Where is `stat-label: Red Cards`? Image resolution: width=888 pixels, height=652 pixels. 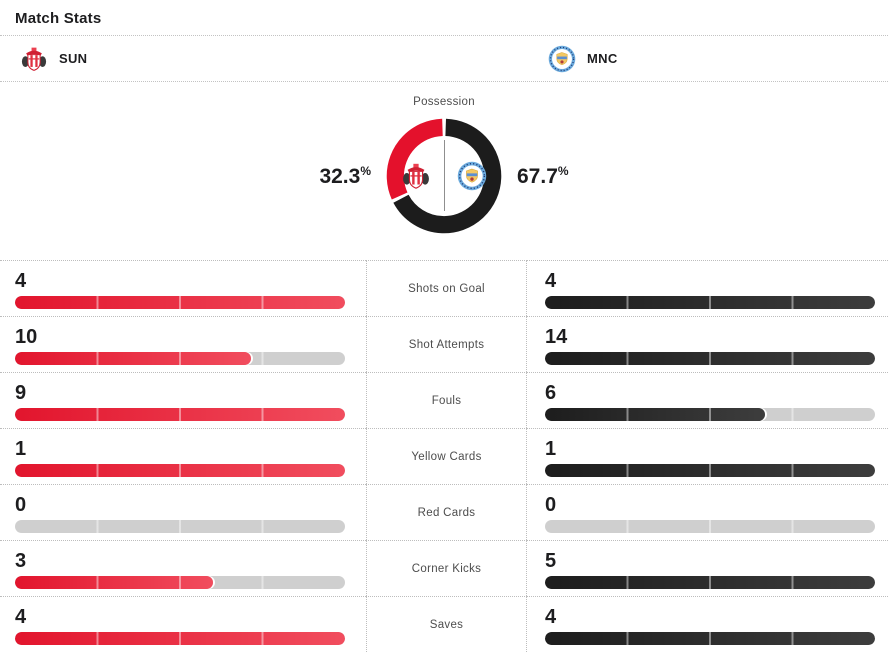 stat-label: Red Cards is located at coordinates (446, 512).